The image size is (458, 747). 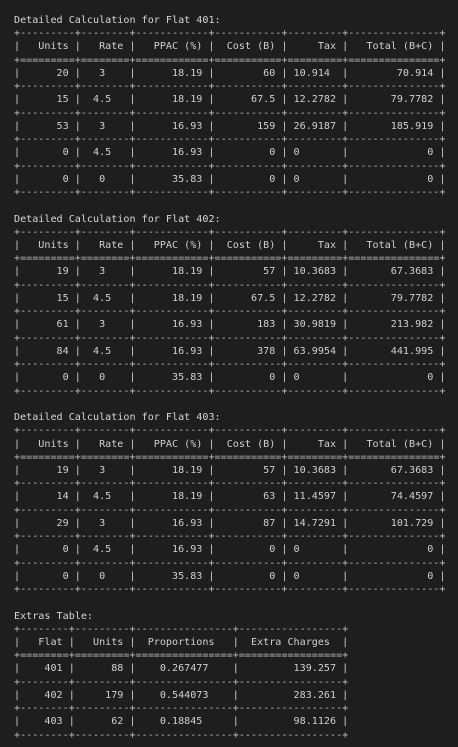 I want to click on table-title: Detailed Calculation for Flat 401:, so click(x=117, y=20).